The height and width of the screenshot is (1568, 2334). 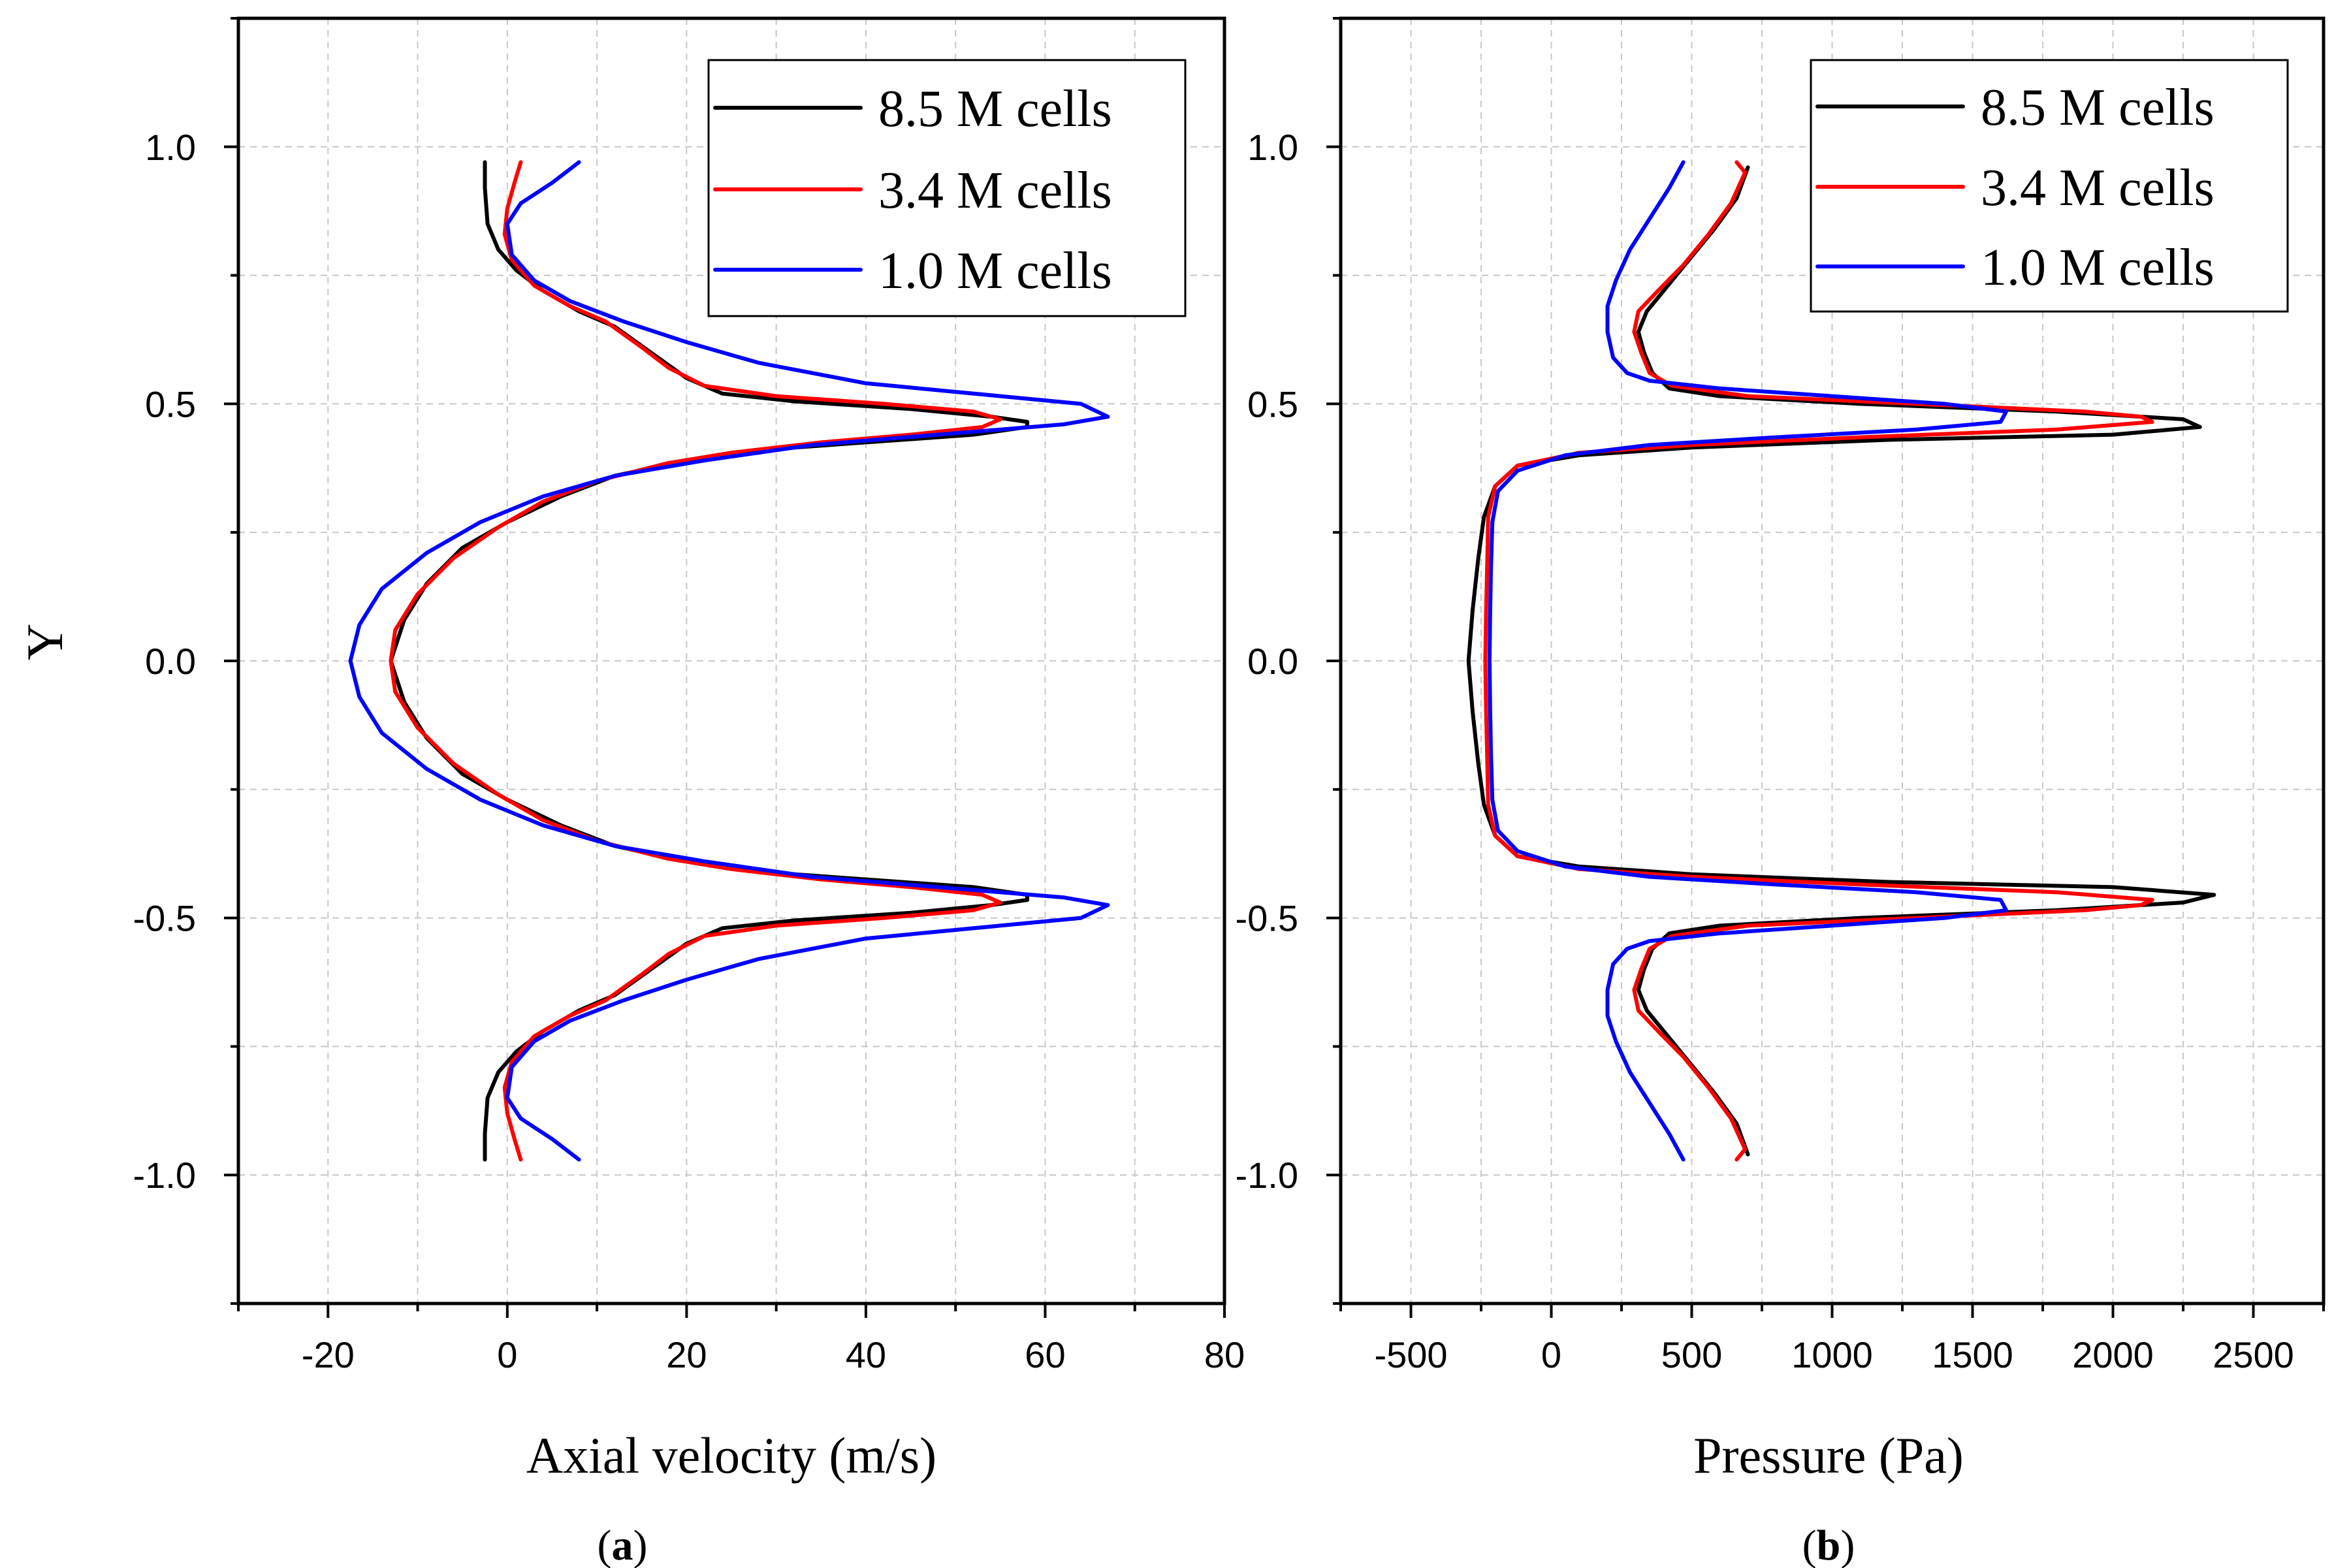 What do you see at coordinates (995, 271) in the screenshot?
I see `panel-a-legend-label-1-0m: 1.0 M cells` at bounding box center [995, 271].